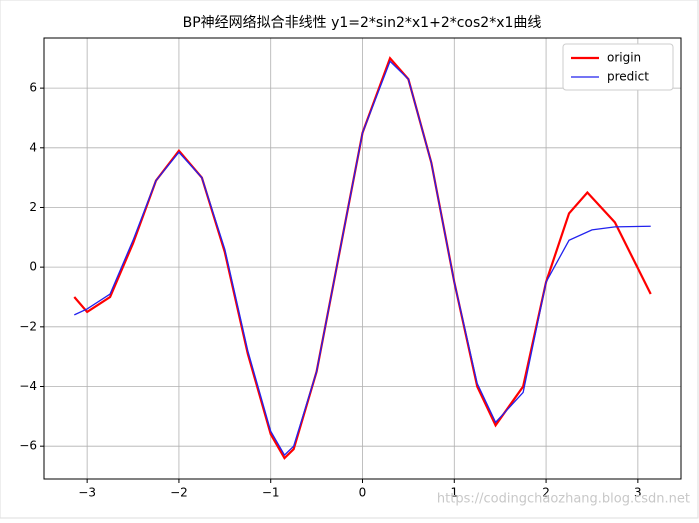  I want to click on y-tick-label: −4, so click(28, 386).